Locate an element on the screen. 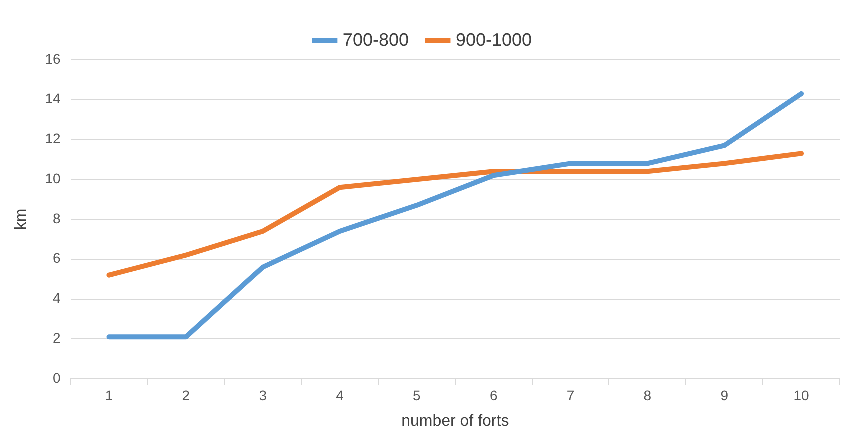 The height and width of the screenshot is (443, 868). y-tick-label: 10 is located at coordinates (53, 178).